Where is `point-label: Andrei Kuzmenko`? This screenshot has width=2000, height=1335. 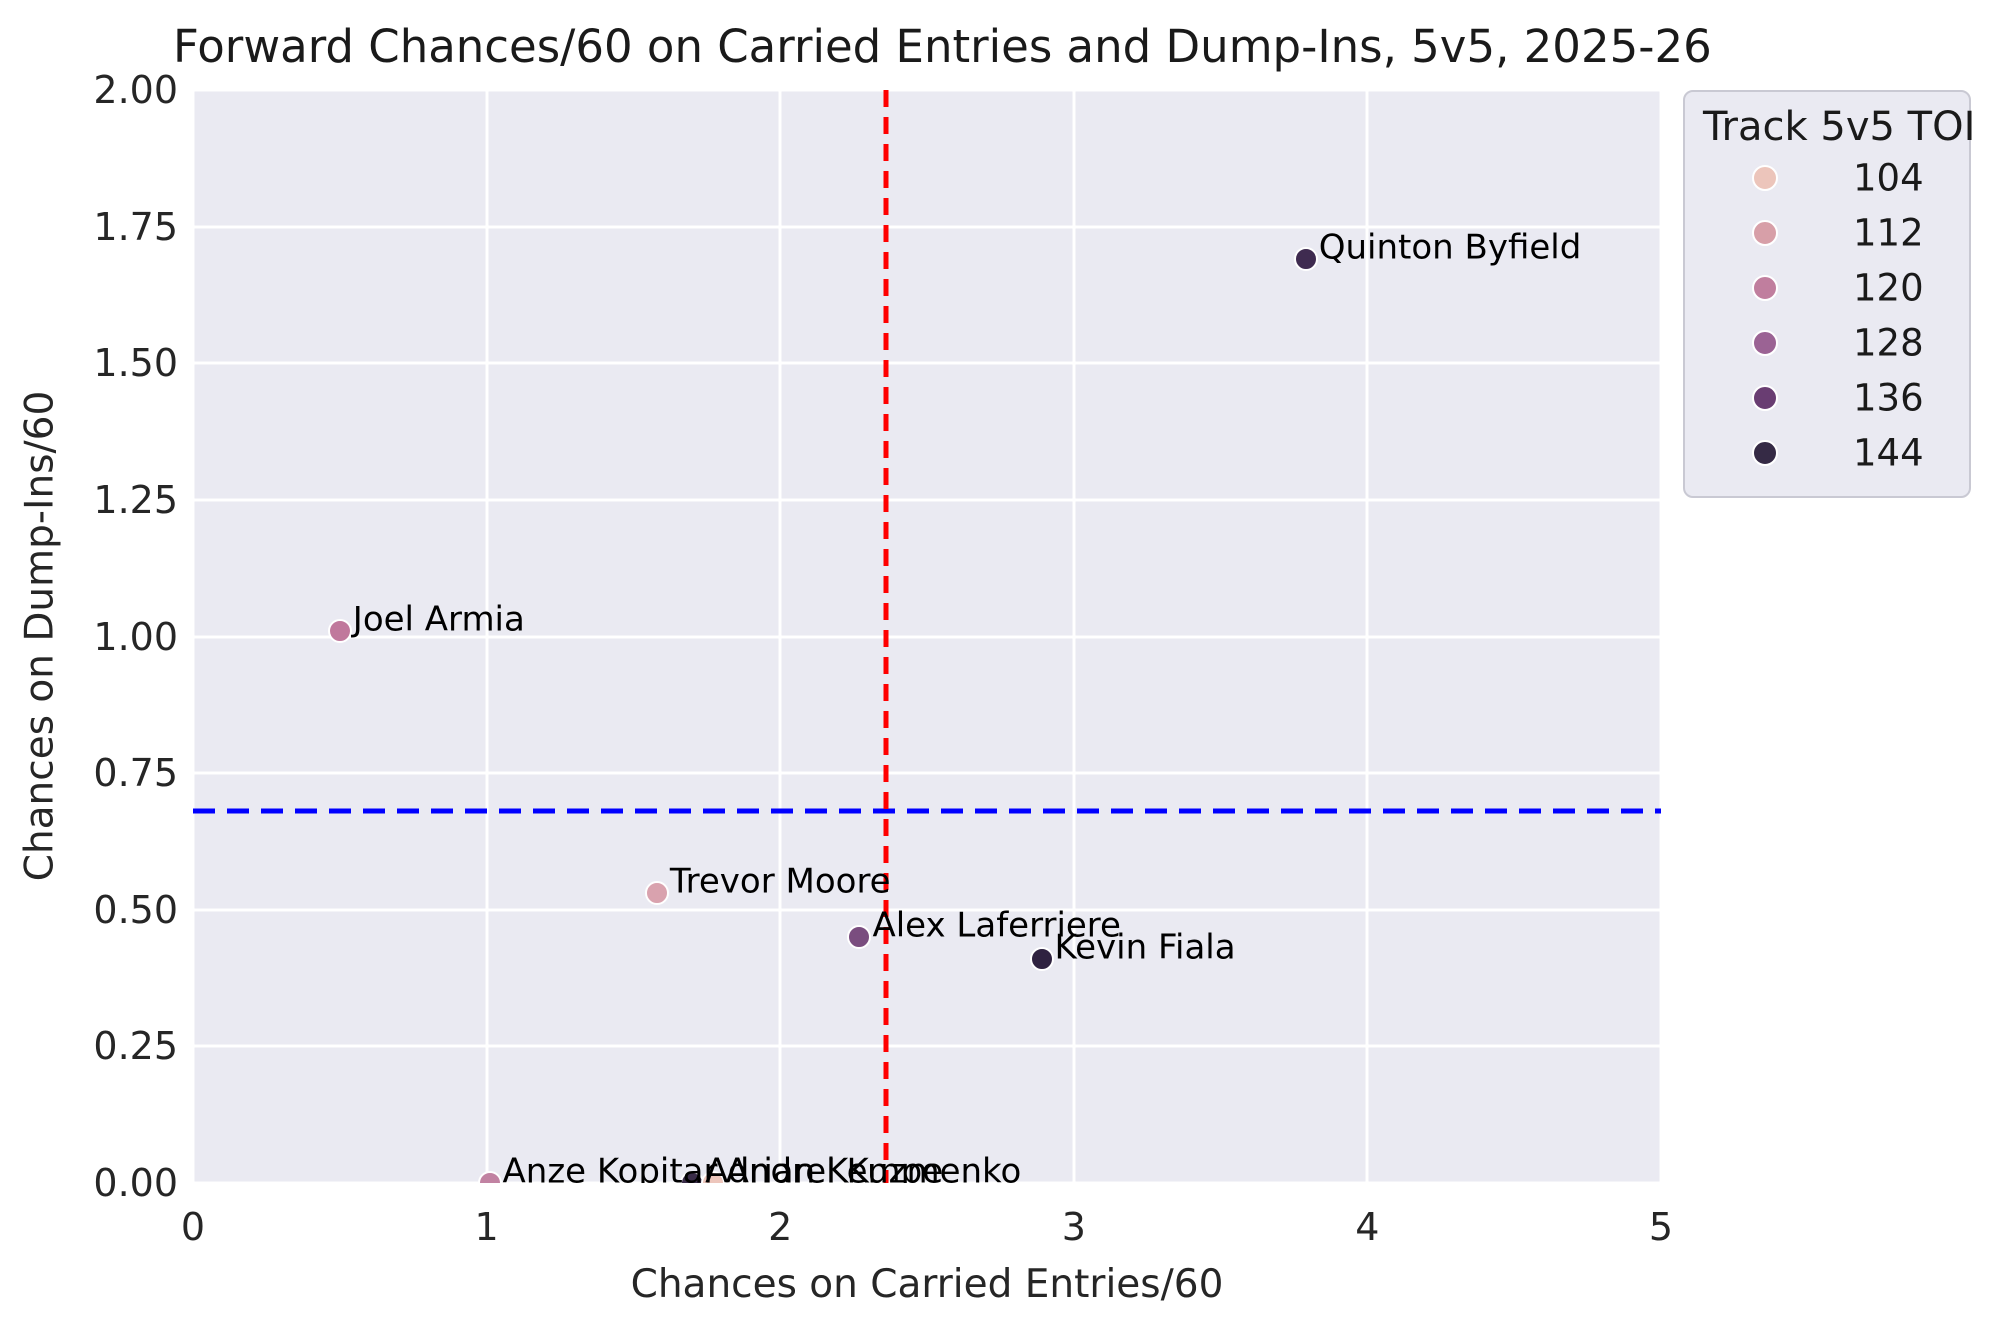 point-label: Andrei Kuzmenko is located at coordinates (873, 1167).